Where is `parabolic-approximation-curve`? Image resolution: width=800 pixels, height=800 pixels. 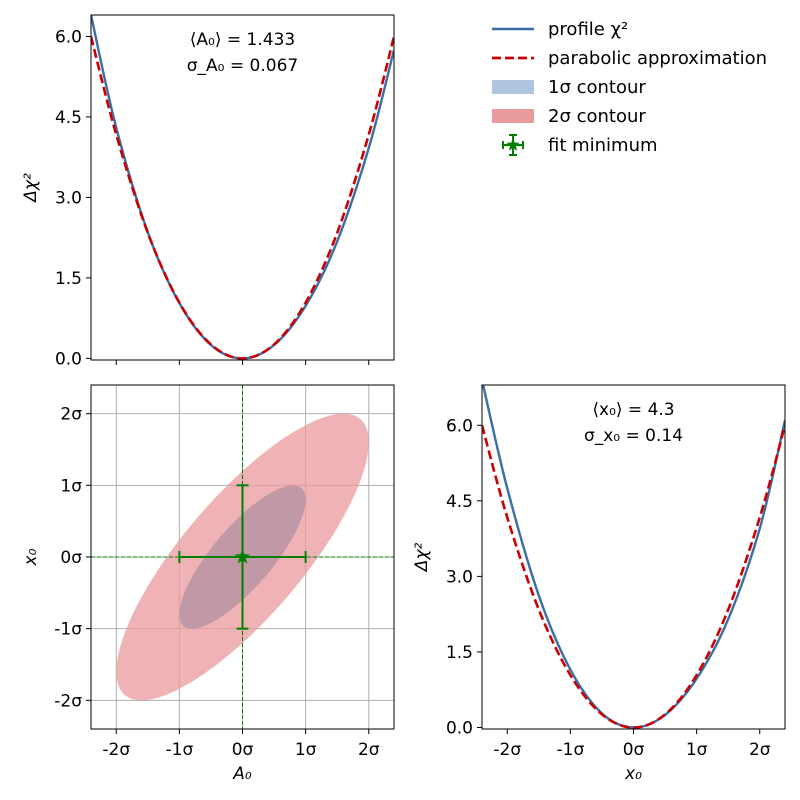
parabolic-approximation-curve is located at coordinates (633, 576).